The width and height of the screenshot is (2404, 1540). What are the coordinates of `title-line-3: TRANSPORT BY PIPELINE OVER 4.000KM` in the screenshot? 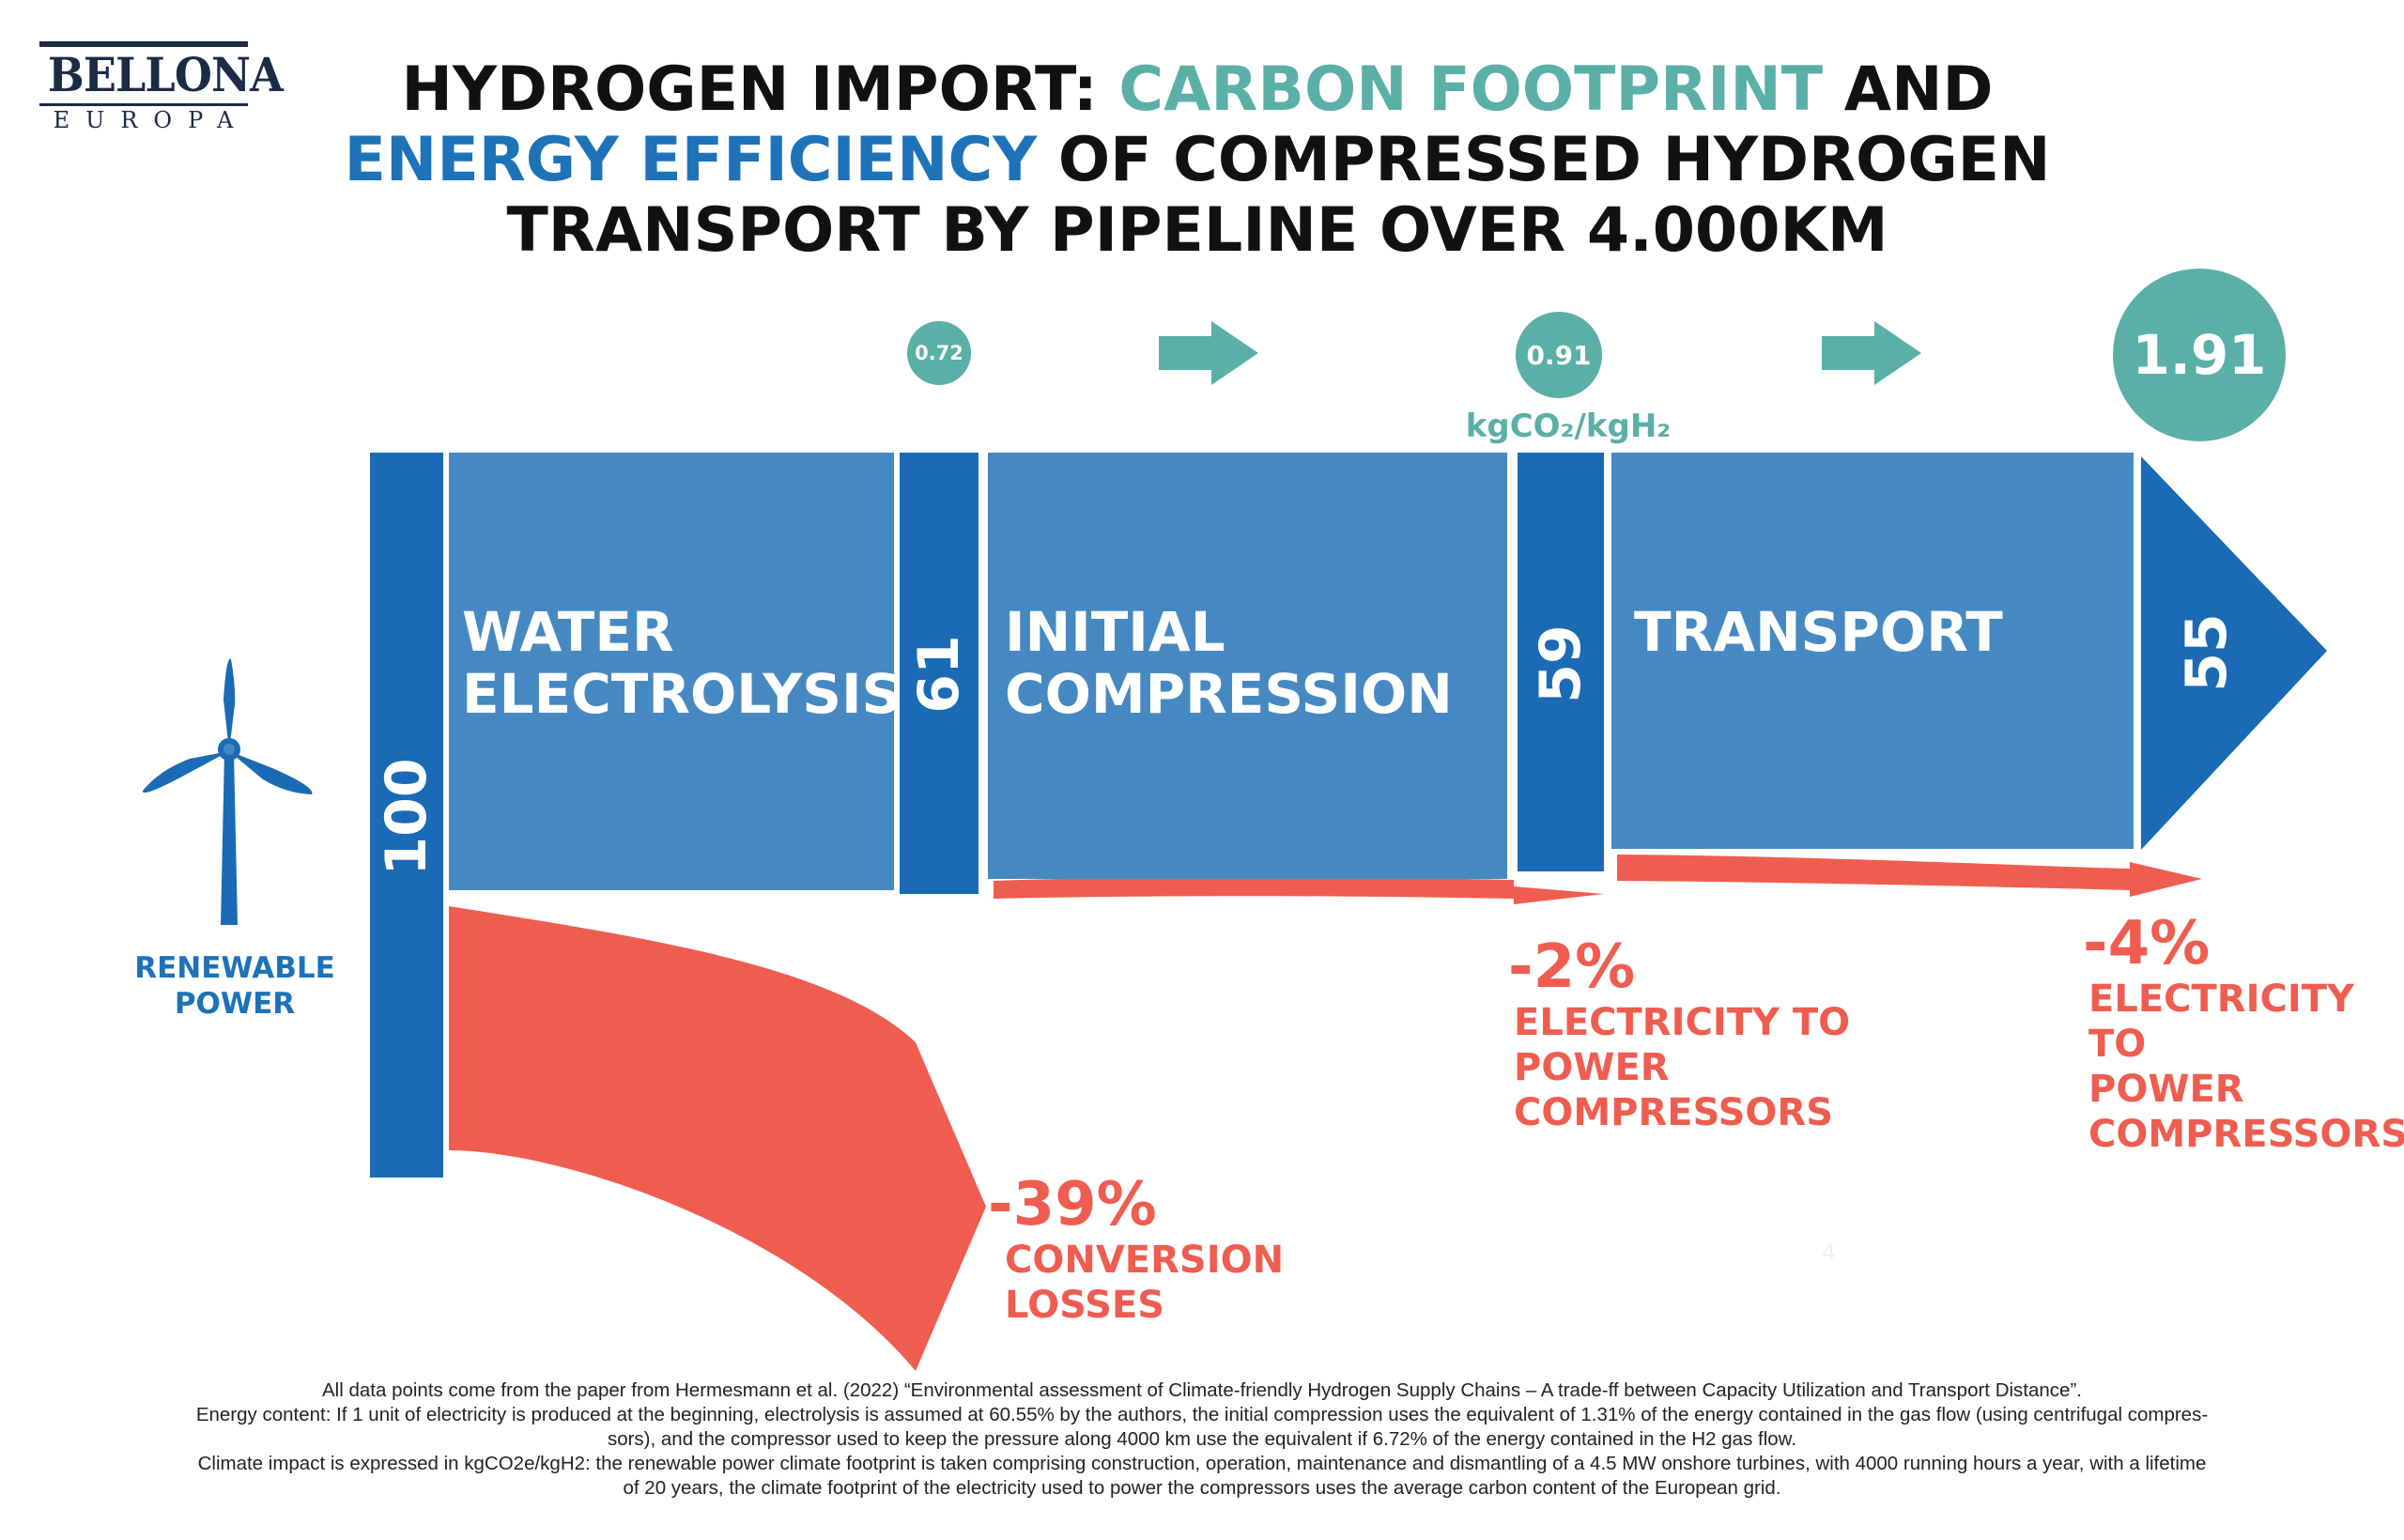 It's located at (1197, 230).